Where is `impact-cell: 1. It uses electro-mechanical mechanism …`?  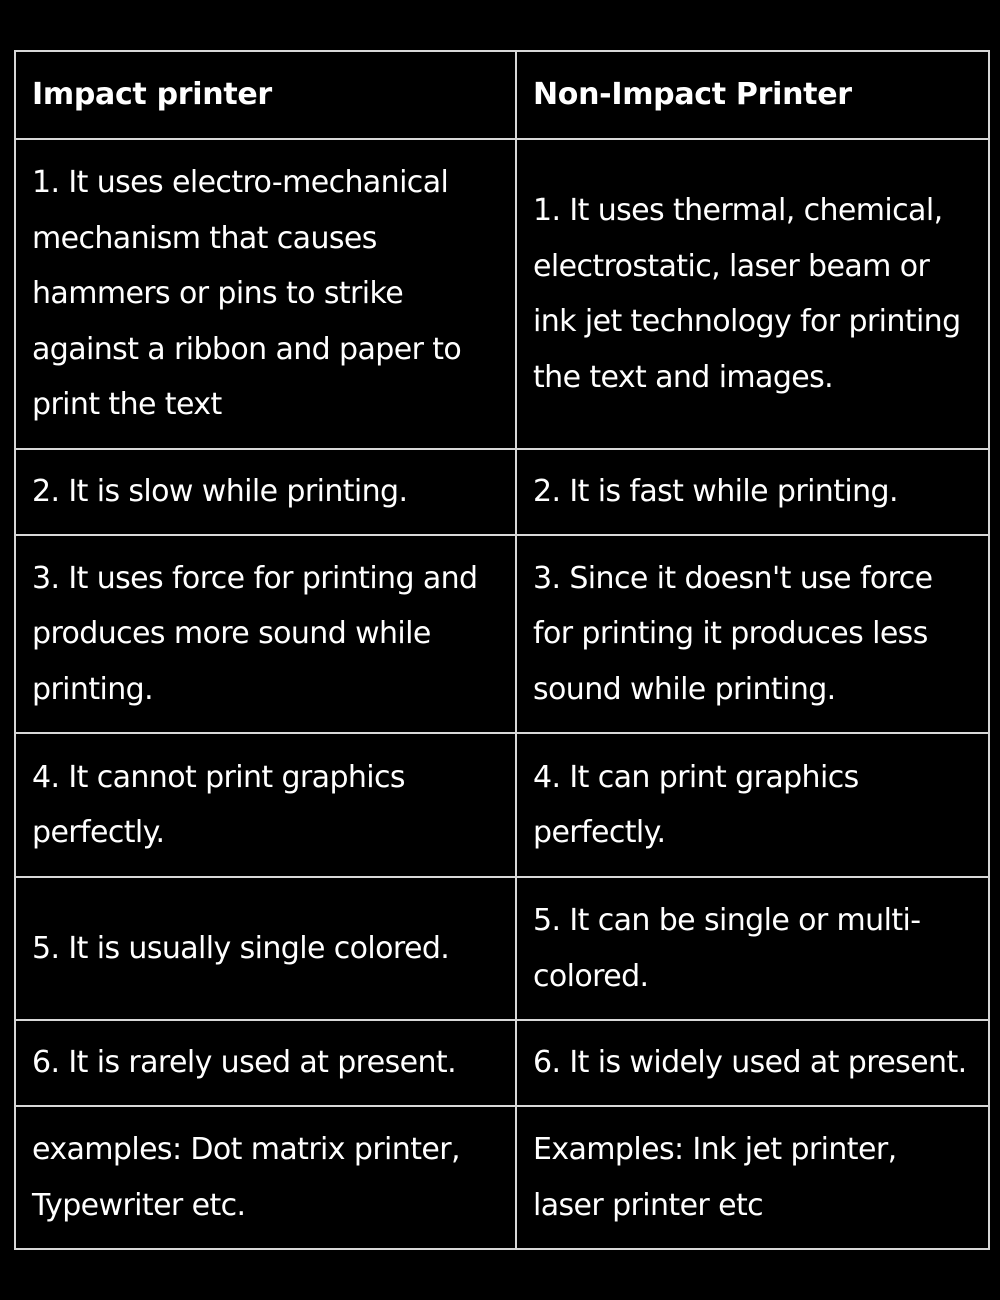
impact-cell: 1. It uses electro-mechanical mechanism … is located at coordinates (265, 294).